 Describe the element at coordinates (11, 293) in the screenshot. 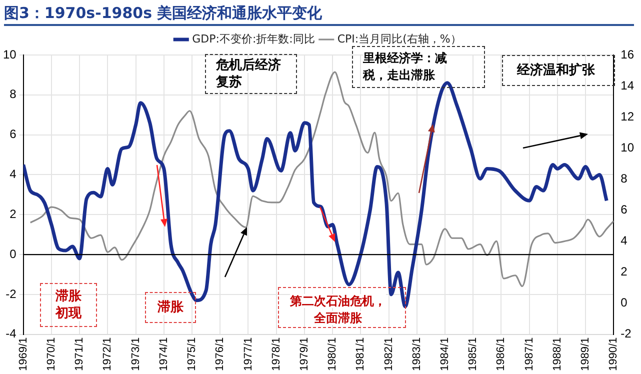

I see `y-tick-label: -2` at that location.